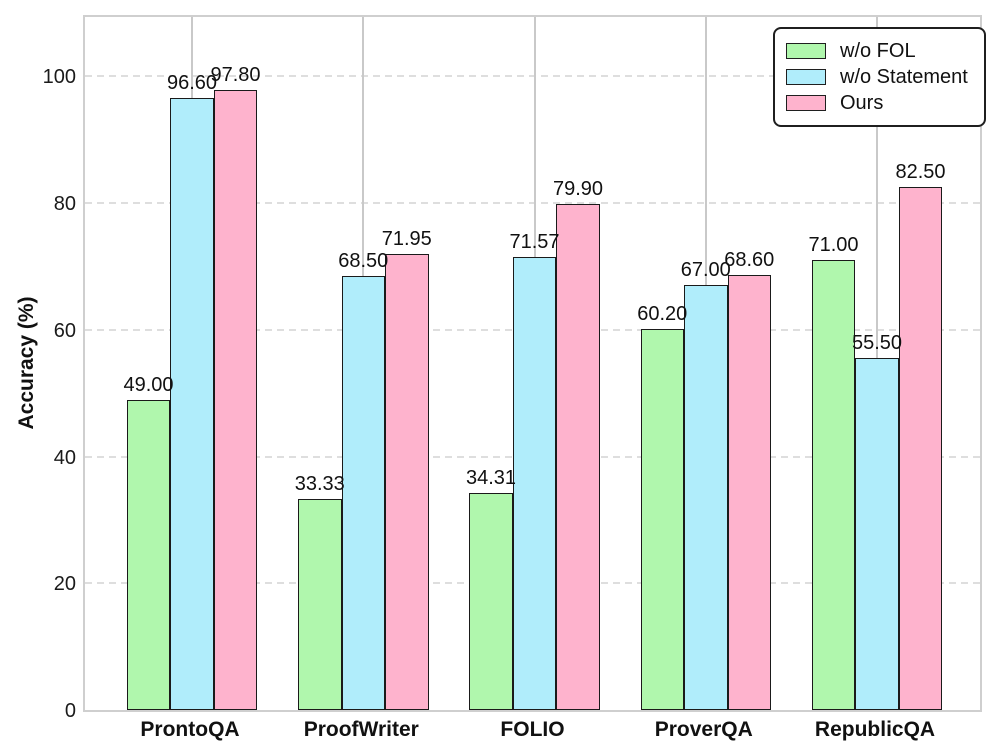 The height and width of the screenshot is (756, 996). I want to click on legend-item: Ours, so click(877, 103).